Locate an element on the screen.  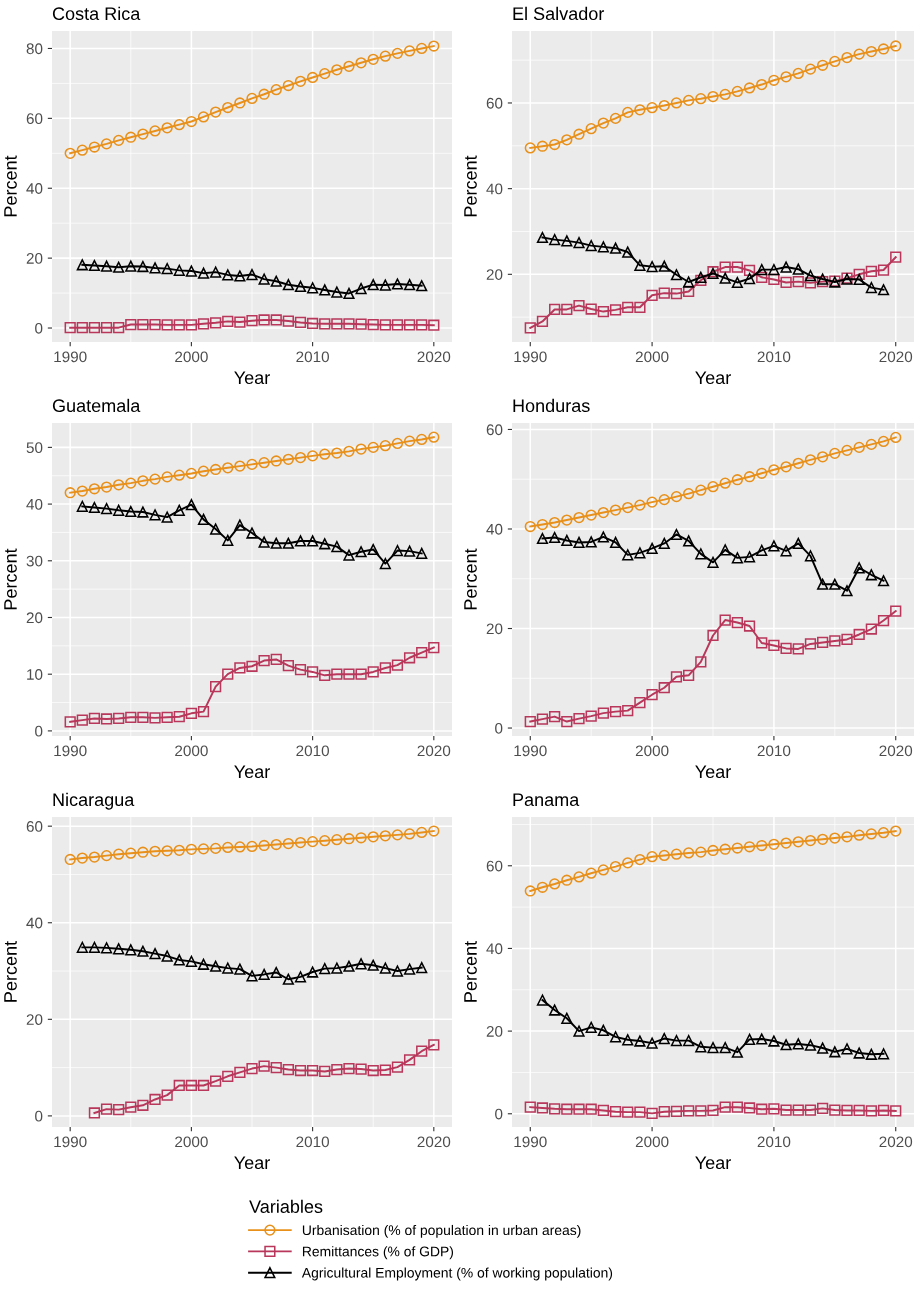
chart-title: El Salvador is located at coordinates (559, 13).